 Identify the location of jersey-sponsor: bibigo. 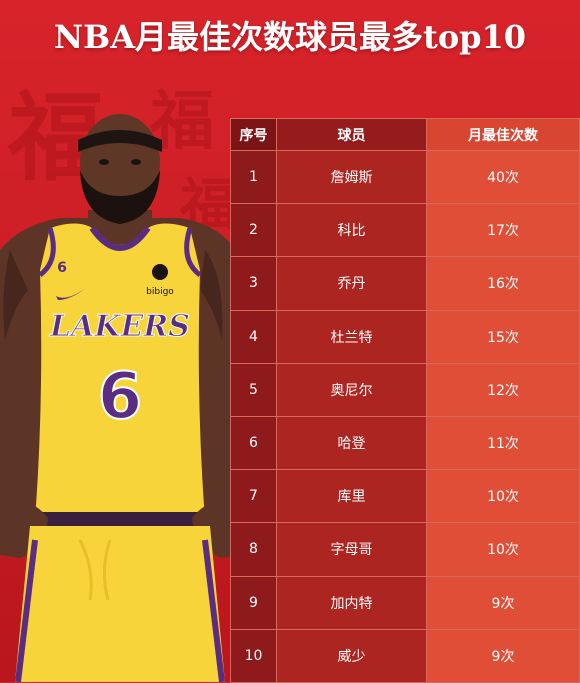
(160, 292).